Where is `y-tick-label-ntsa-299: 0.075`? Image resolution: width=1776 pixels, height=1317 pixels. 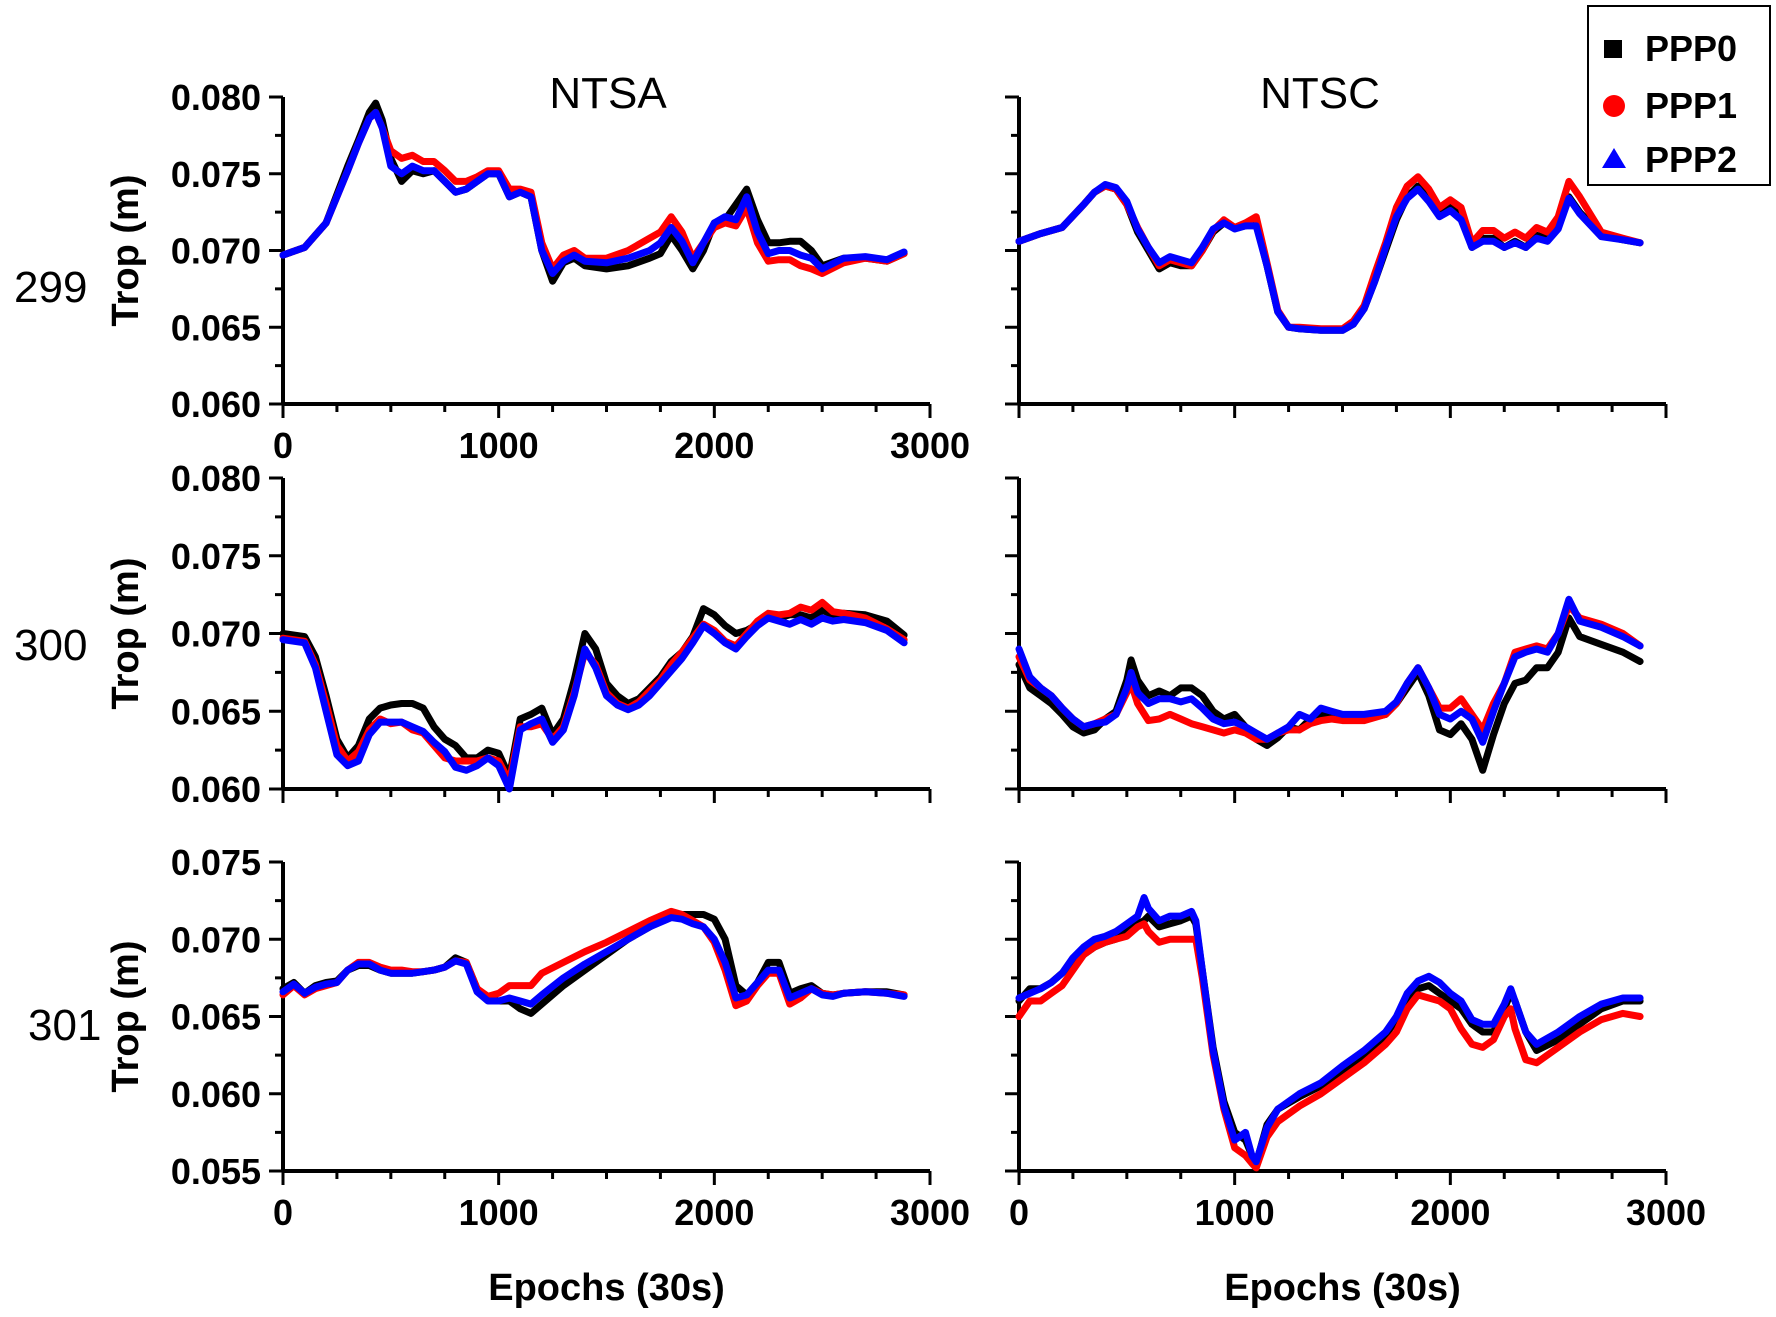 y-tick-label-ntsa-299: 0.075 is located at coordinates (216, 174).